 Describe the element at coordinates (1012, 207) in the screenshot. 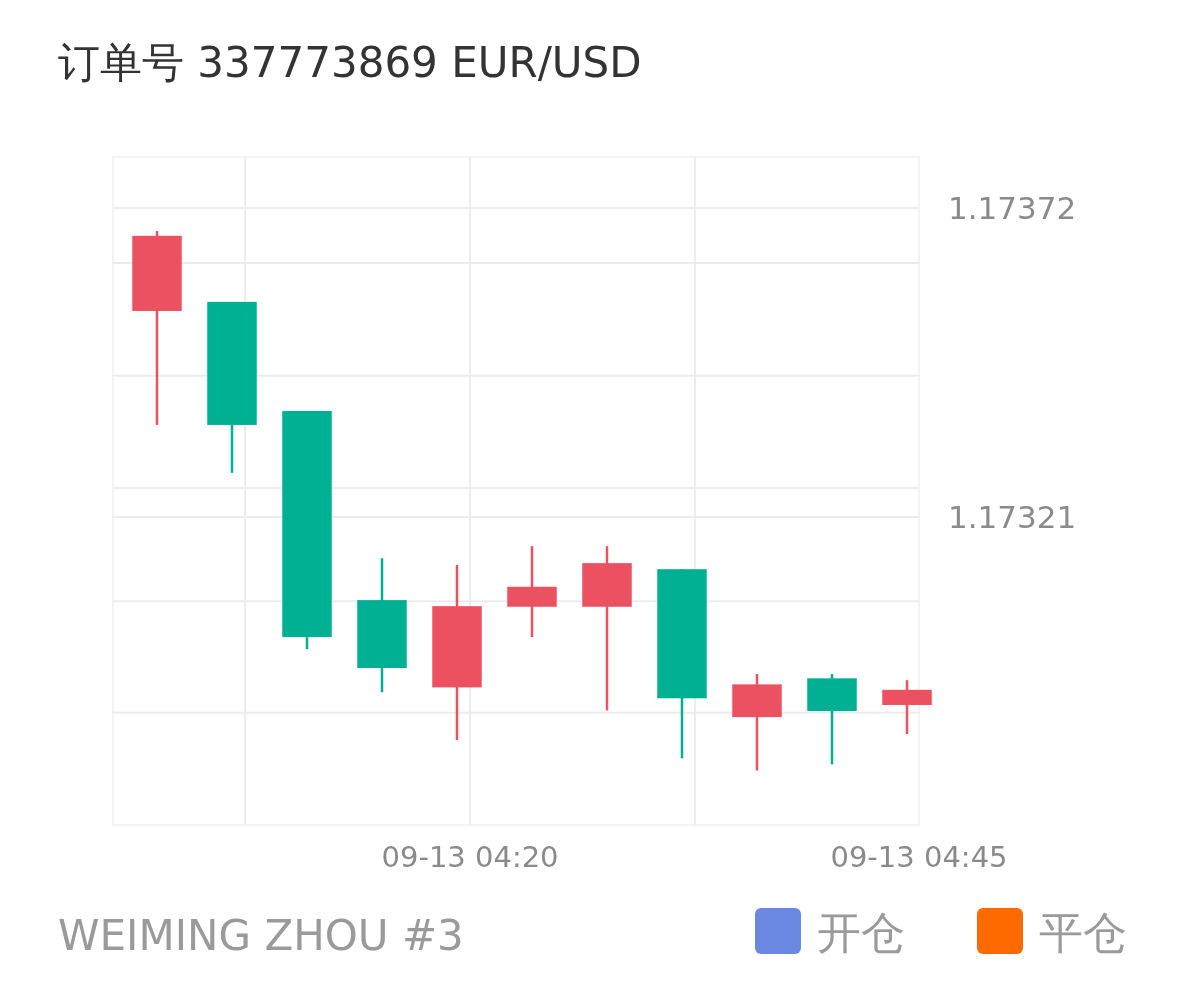

I see `y-tick-label: 1.17372` at that location.